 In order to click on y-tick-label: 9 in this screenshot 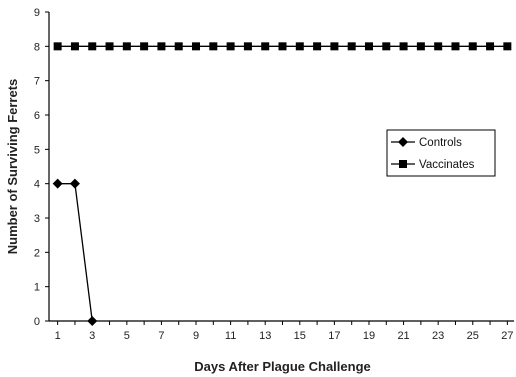, I will do `click(37, 13)`.